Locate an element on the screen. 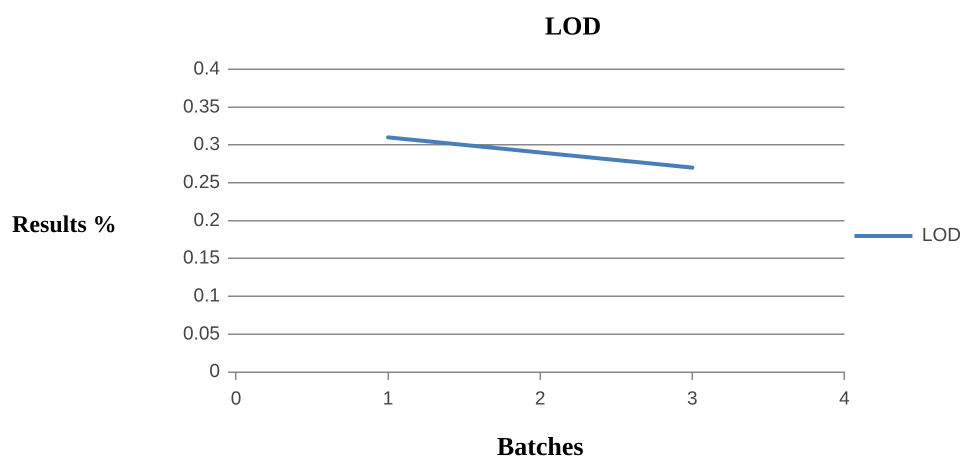  y-tick-label: 0.2 is located at coordinates (207, 220).